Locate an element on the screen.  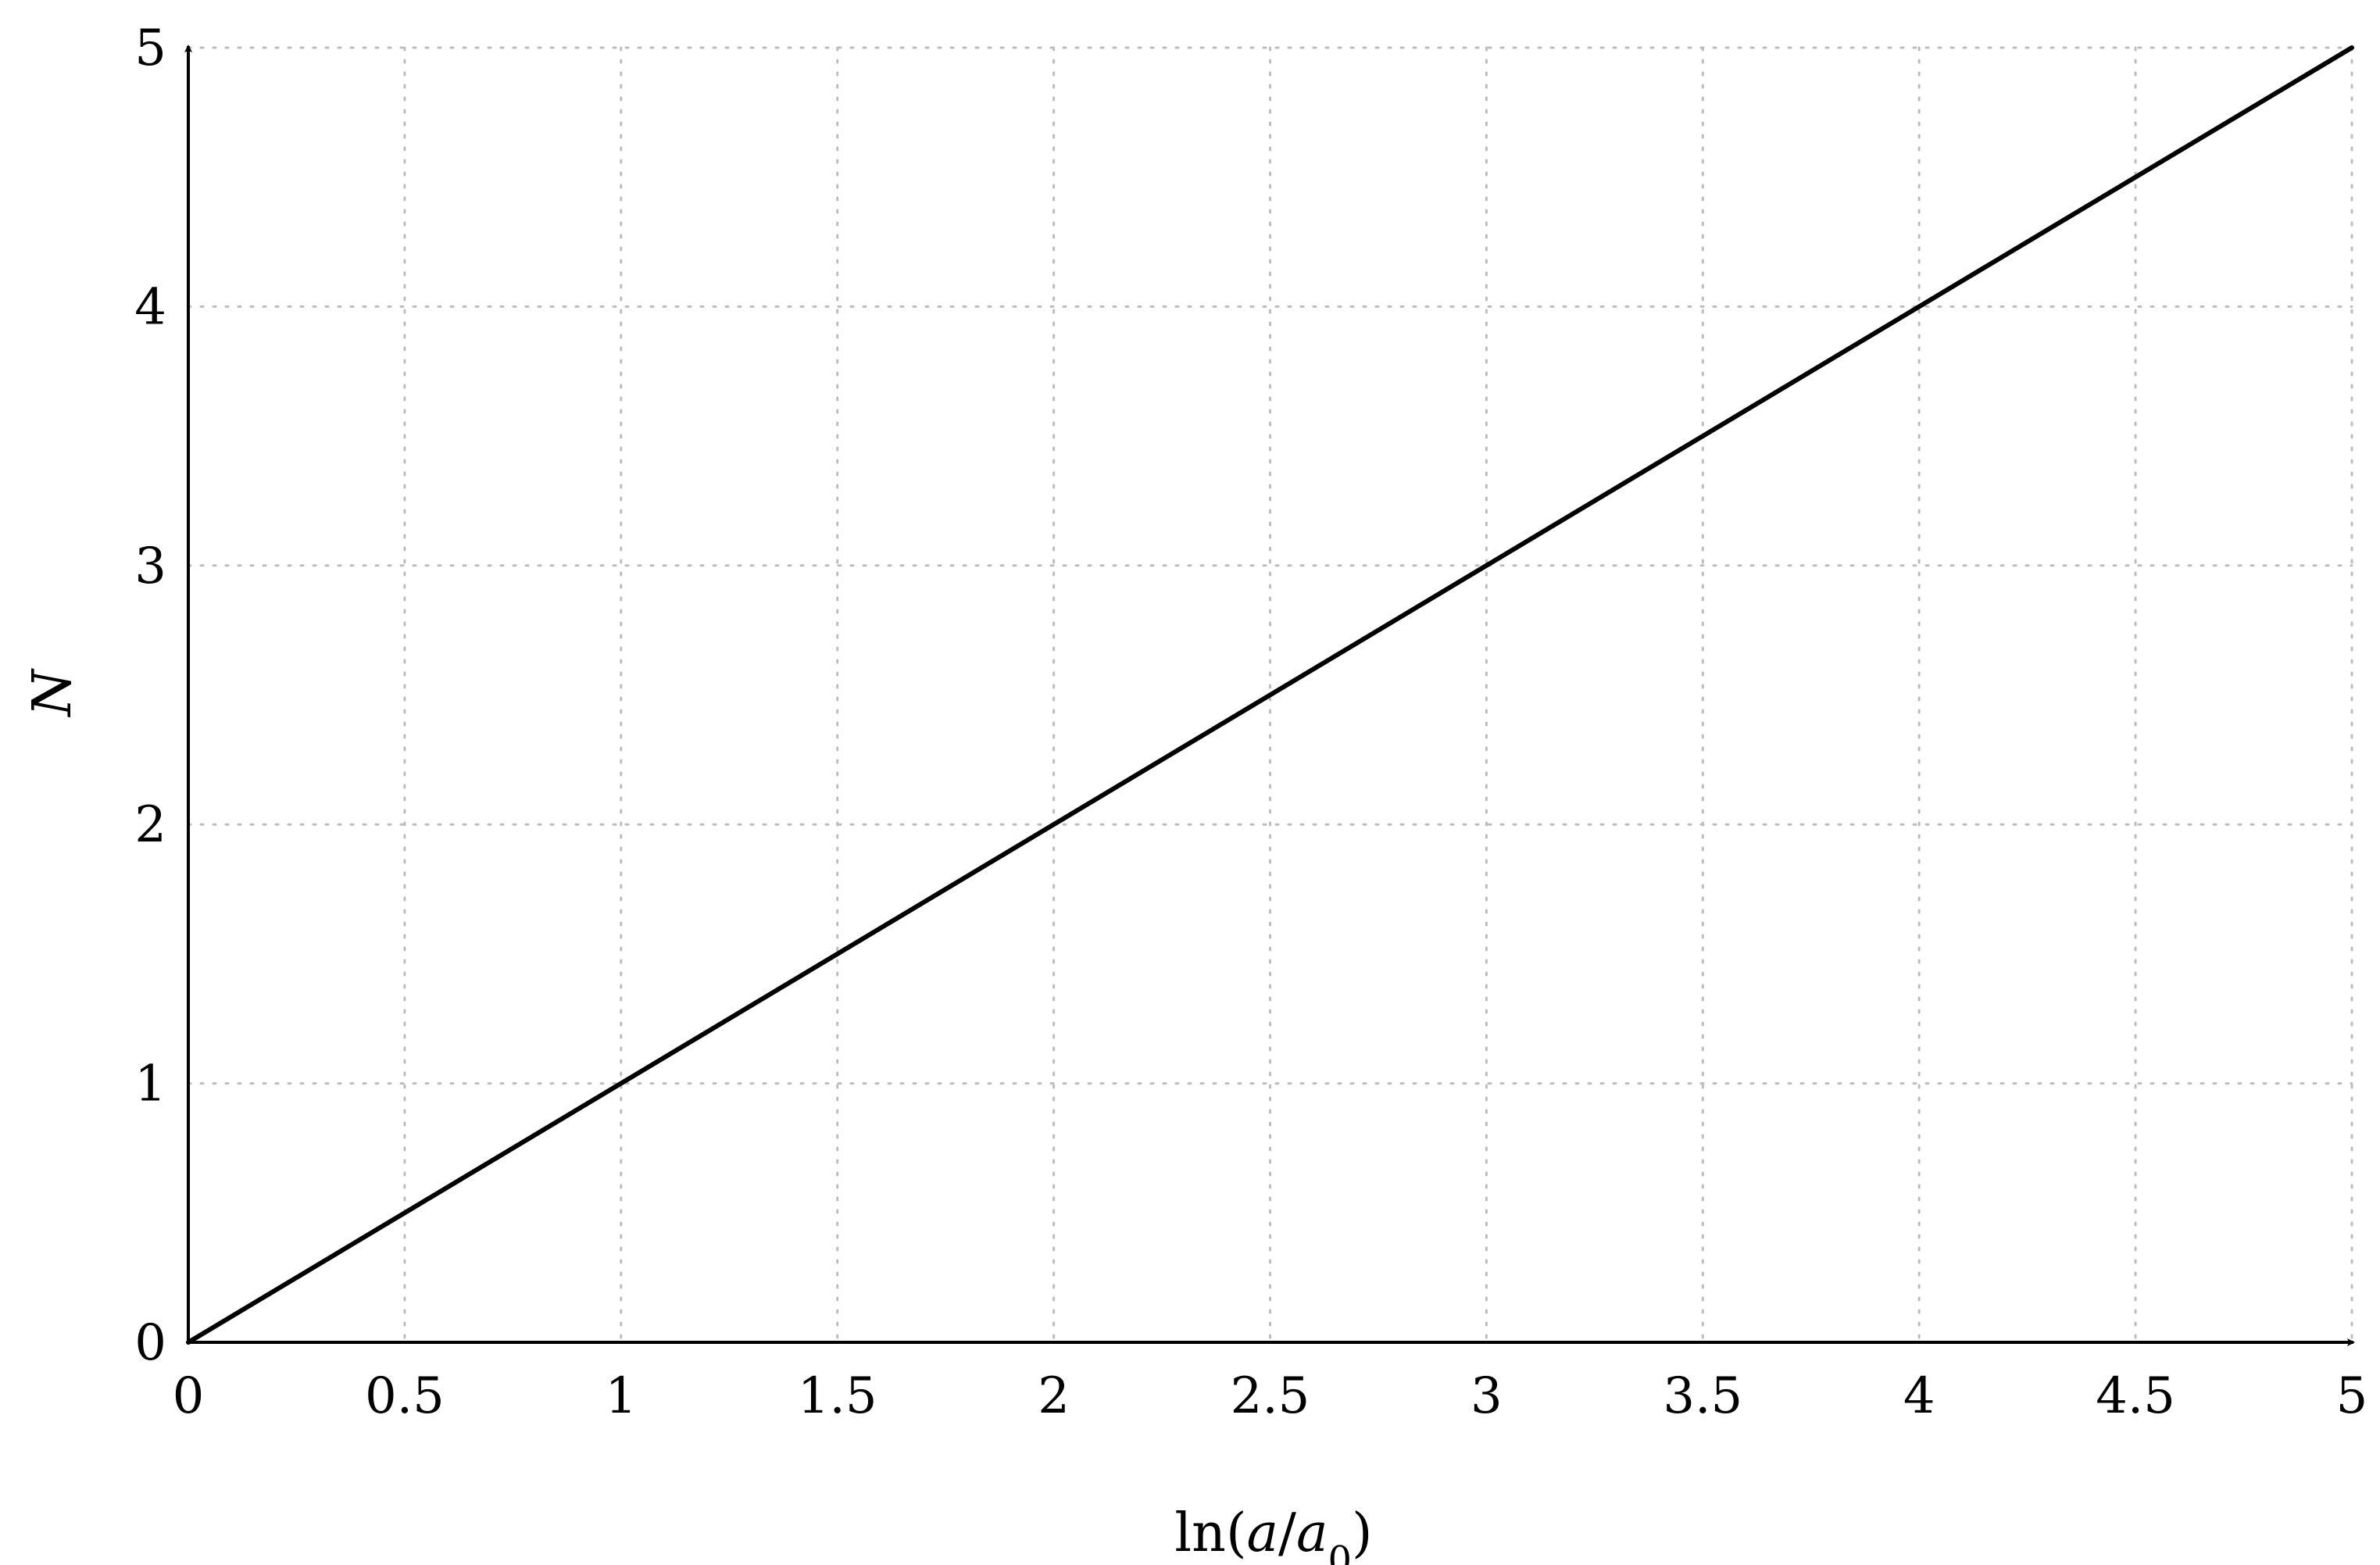
y-tick-label: 1 is located at coordinates (150, 1084).